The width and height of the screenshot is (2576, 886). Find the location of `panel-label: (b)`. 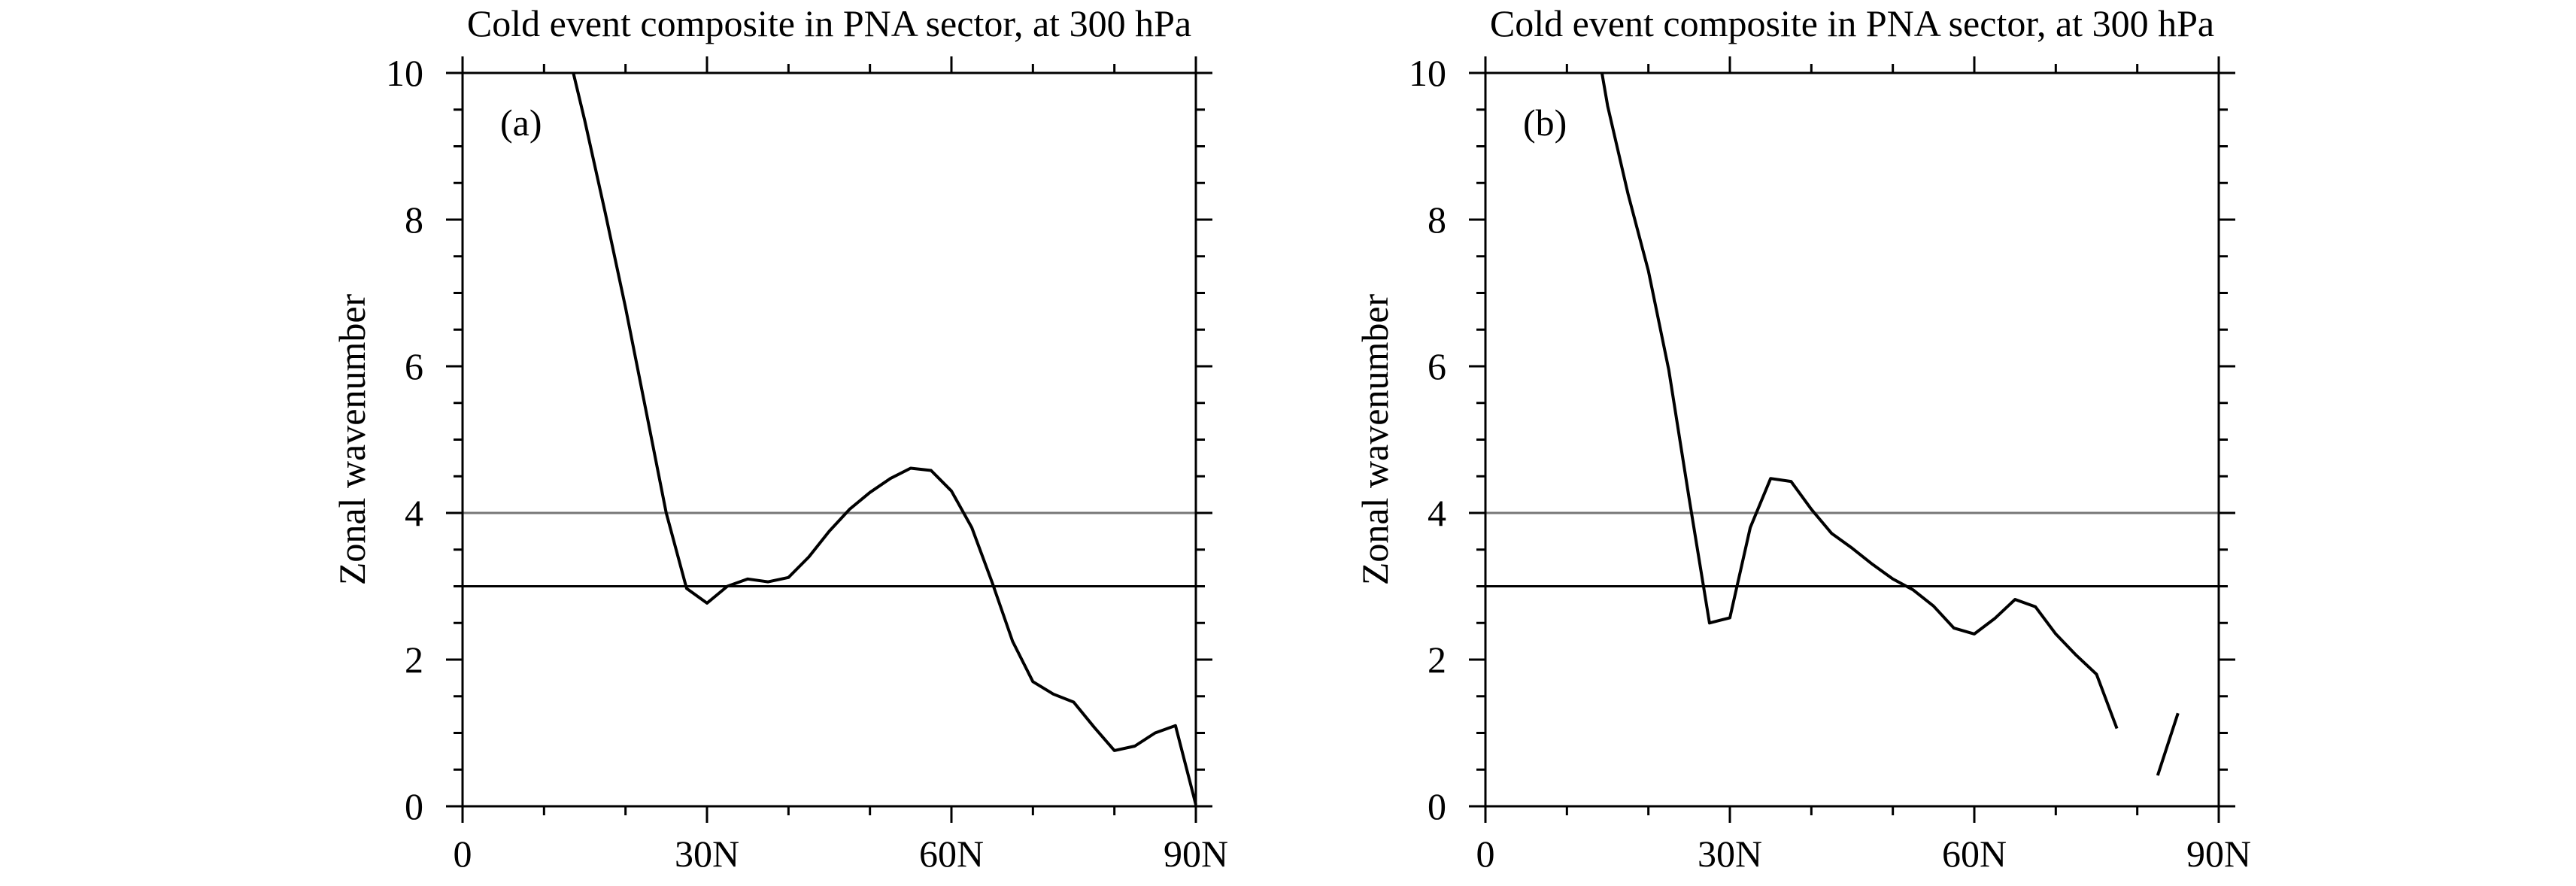

panel-label: (b) is located at coordinates (1545, 123).